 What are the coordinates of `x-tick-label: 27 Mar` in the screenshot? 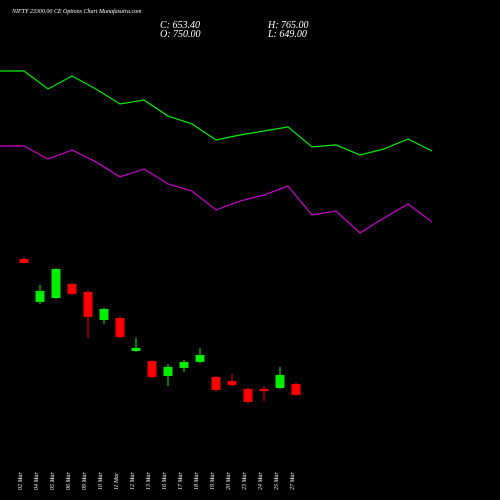 It's located at (293, 481).